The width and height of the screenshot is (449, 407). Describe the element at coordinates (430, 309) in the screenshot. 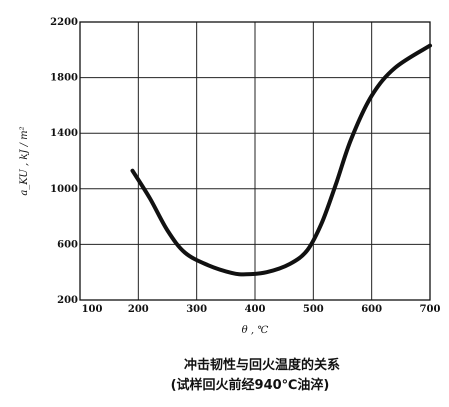

I see `x-tick-label: 700` at that location.